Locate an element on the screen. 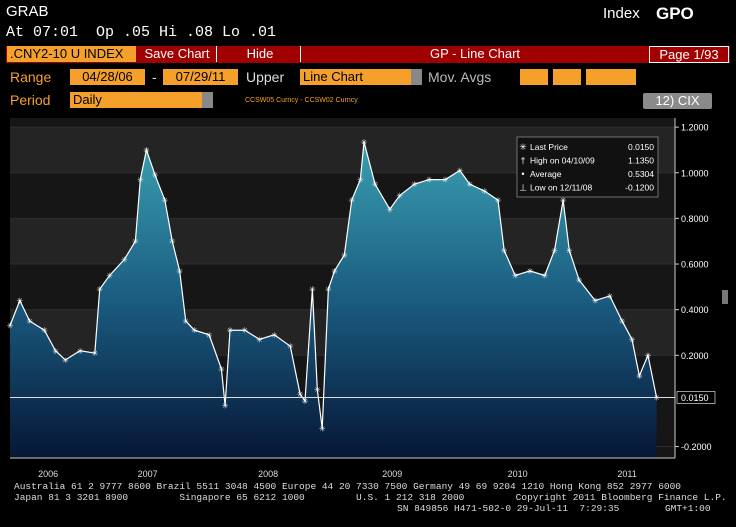 The image size is (736, 527). x-tick-label: 2011 is located at coordinates (626, 474).